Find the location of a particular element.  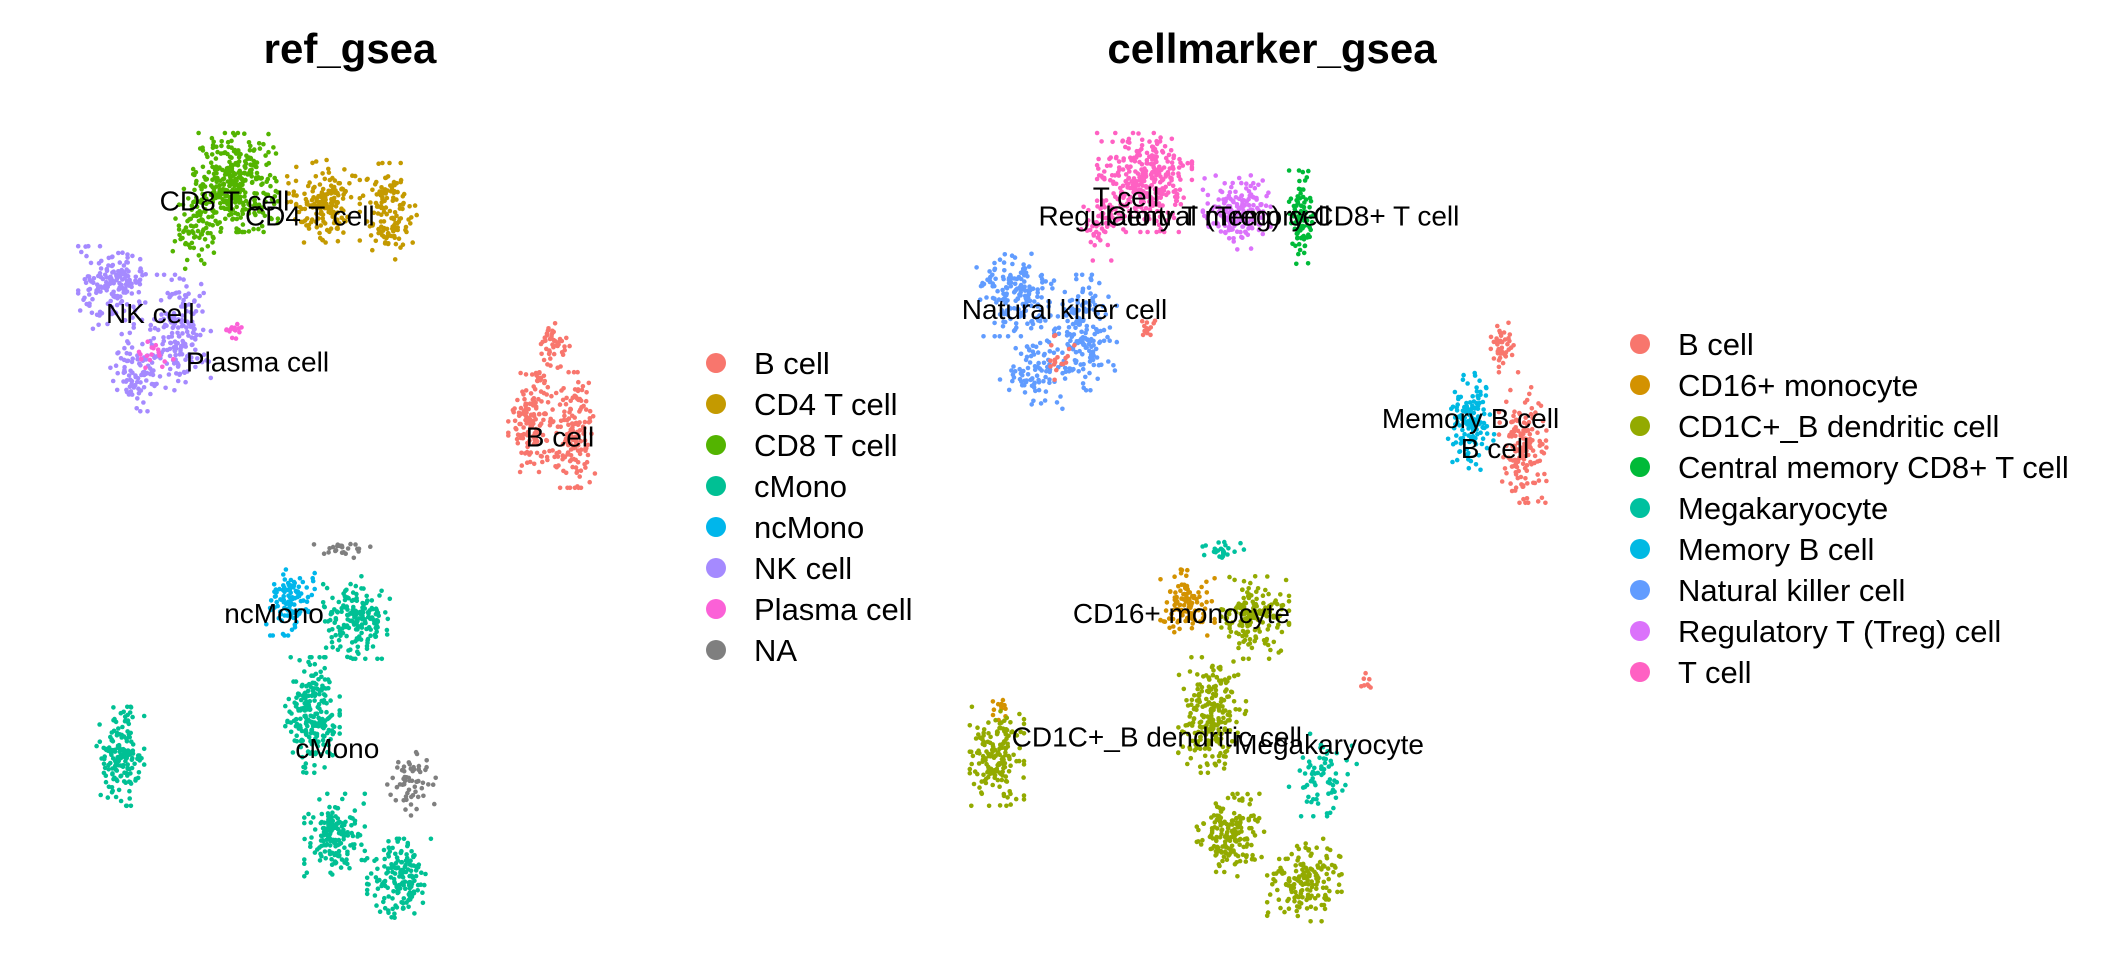

legend-key-cd4-t-cell is located at coordinates (716, 404).